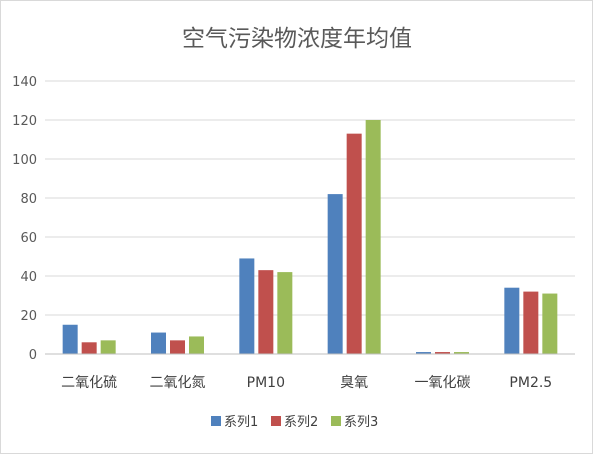  I want to click on x-category-label: 二氧化氮, so click(178, 383).